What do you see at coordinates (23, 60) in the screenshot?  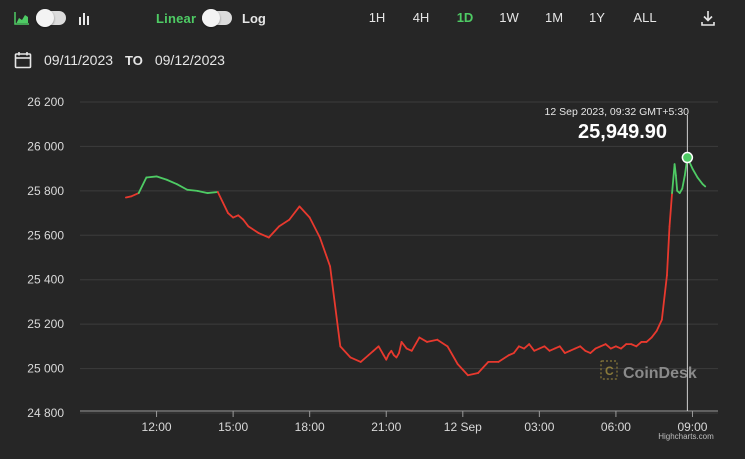 I see `calendar-icon` at bounding box center [23, 60].